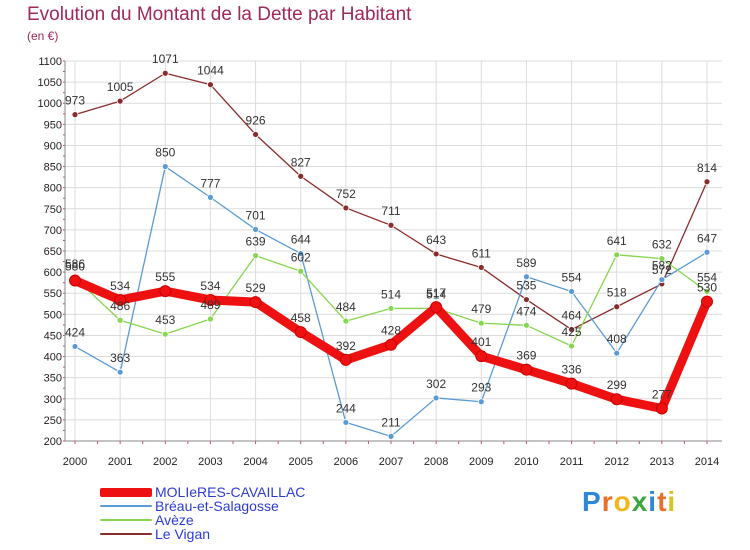 The height and width of the screenshot is (550, 750). Describe the element at coordinates (217, 506) in the screenshot. I see `legend-label-breau: Bréau-et-Salagosse` at that location.